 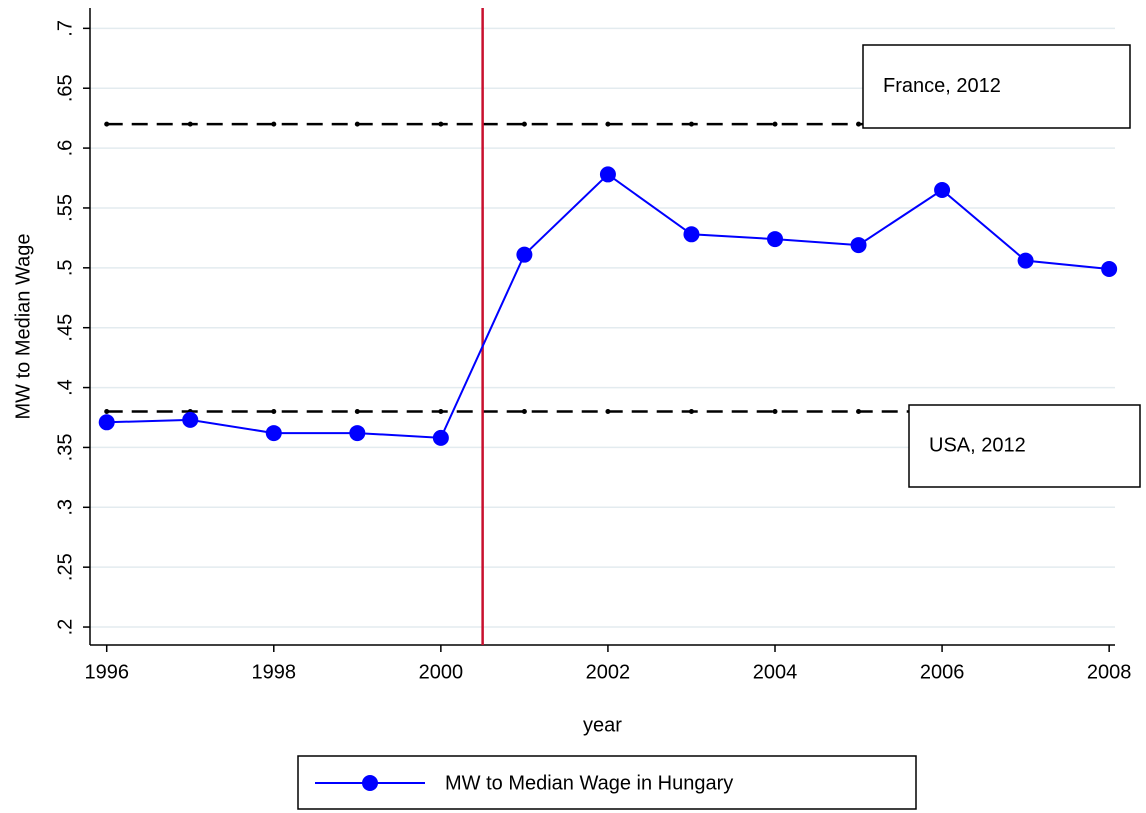 What do you see at coordinates (65, 448) in the screenshot?
I see `y-tick-label: .35` at bounding box center [65, 448].